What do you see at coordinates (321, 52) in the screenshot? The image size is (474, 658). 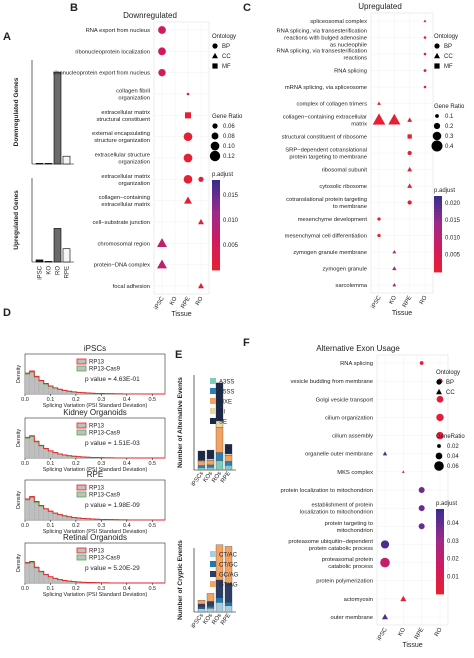 I see `term-label: RNA splicing, via transesterification` at bounding box center [321, 52].